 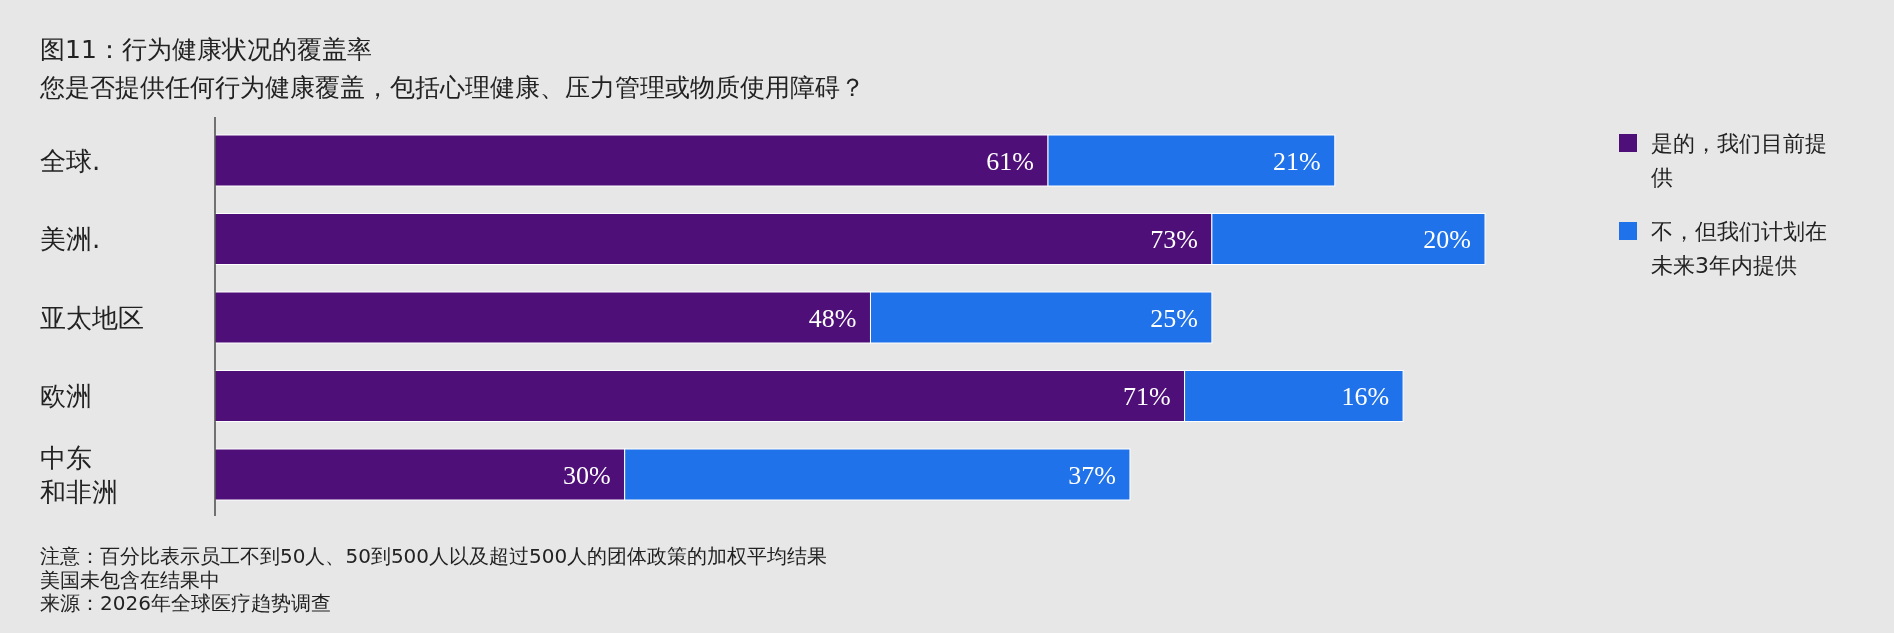 What do you see at coordinates (1447, 239) in the screenshot?
I see `data-label: 20%` at bounding box center [1447, 239].